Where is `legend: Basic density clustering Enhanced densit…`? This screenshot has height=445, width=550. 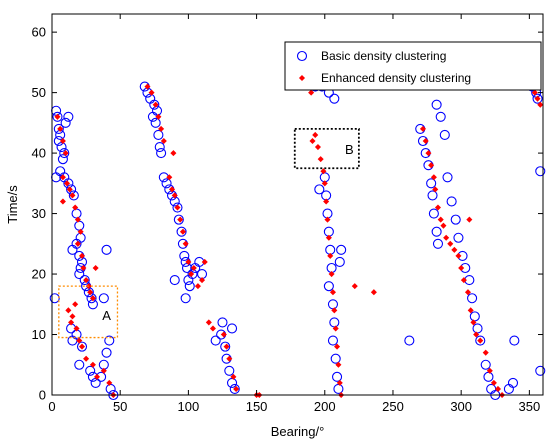
legend: Basic density clustering Enhanced densit… is located at coordinates (413, 66).